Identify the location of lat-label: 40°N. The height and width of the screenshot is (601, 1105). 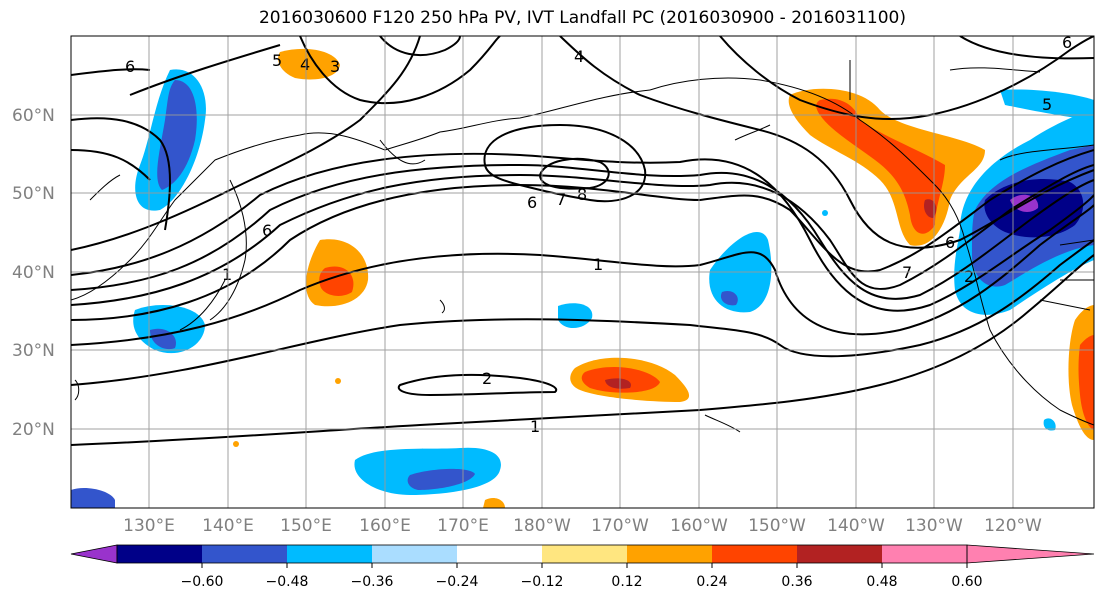
(33, 273).